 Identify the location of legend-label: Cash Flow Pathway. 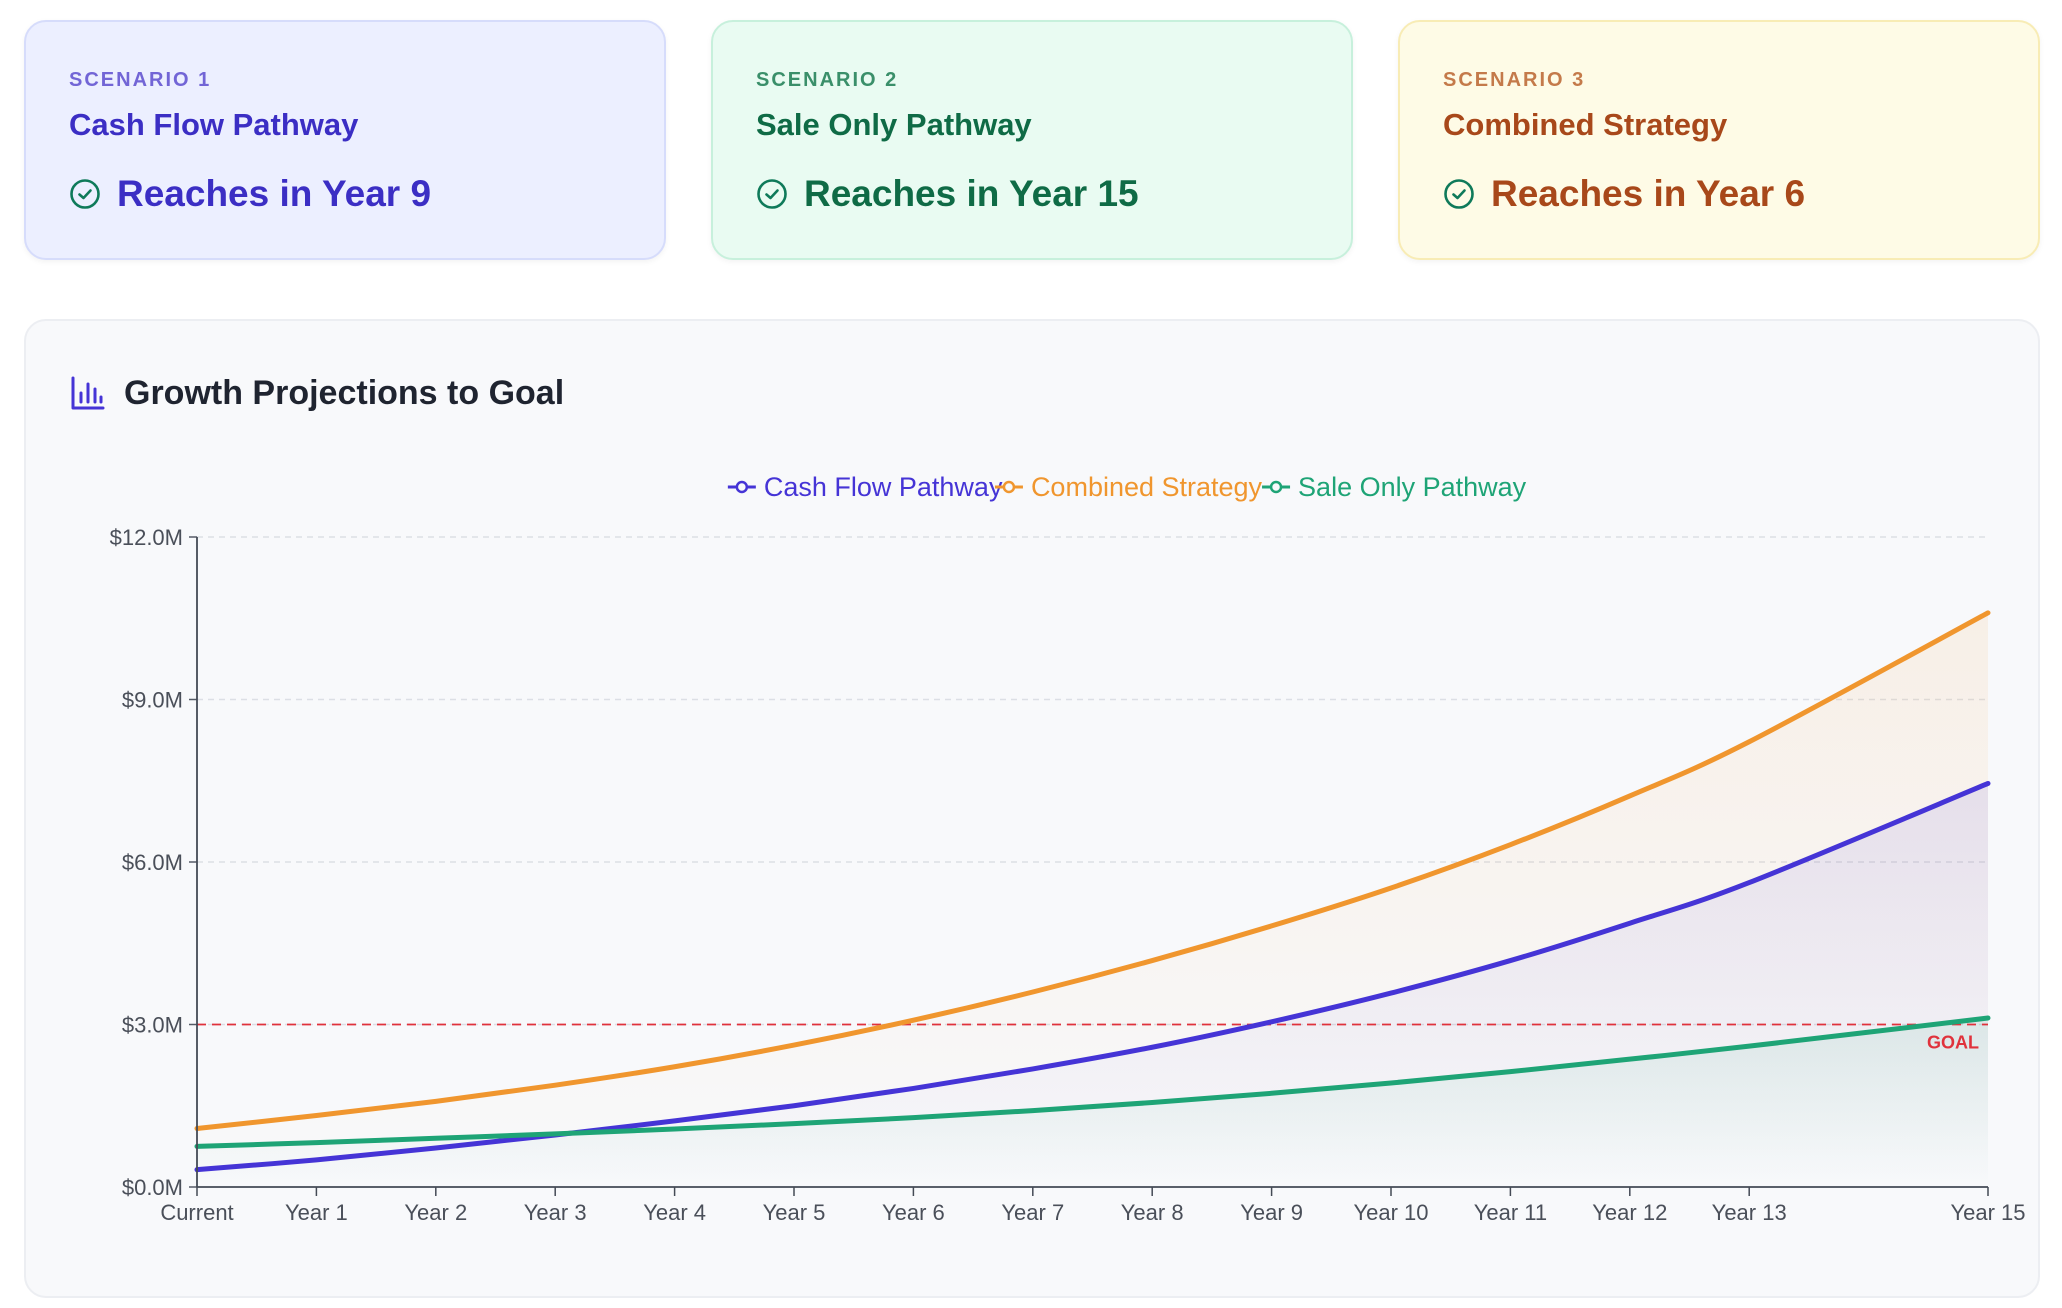
(883, 487).